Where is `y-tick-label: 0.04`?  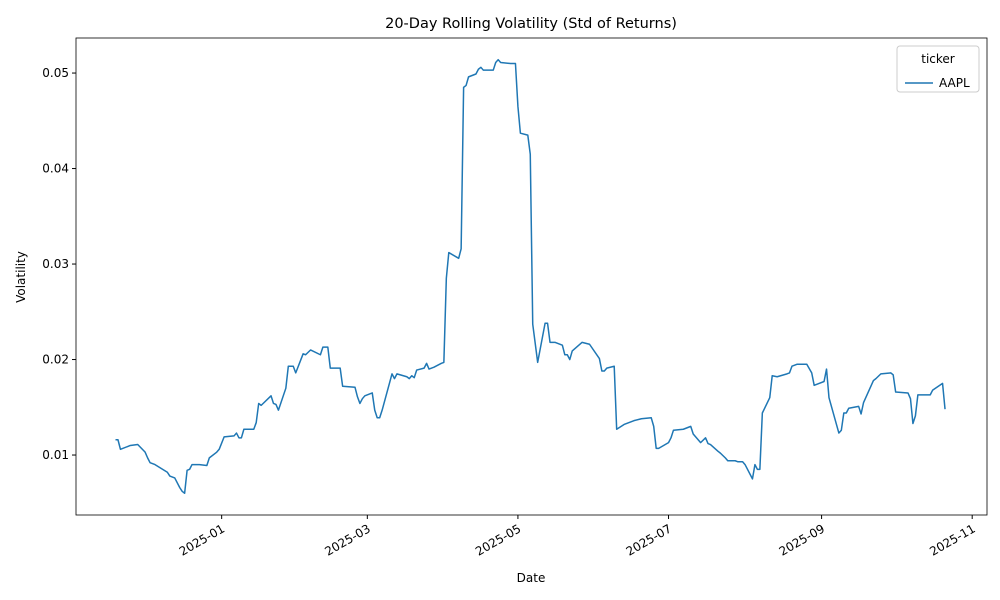 y-tick-label: 0.04 is located at coordinates (55, 169).